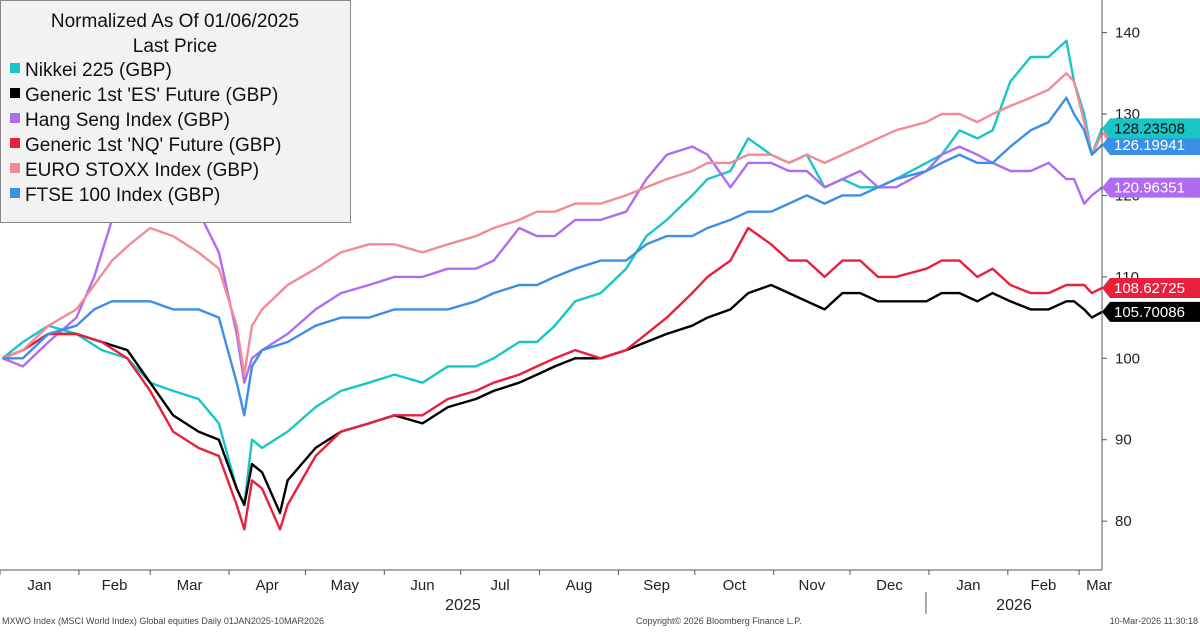  I want to click on x-month-label-1: Feb, so click(115, 585).